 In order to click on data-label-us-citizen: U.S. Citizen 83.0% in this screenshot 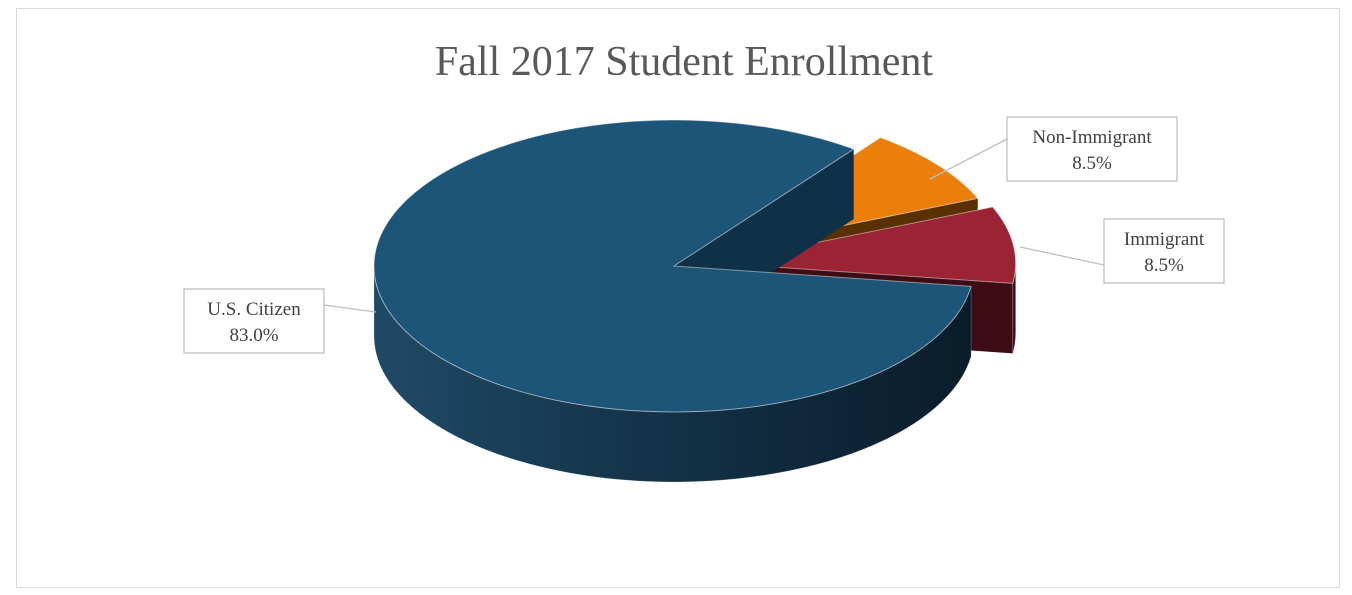, I will do `click(254, 321)`.